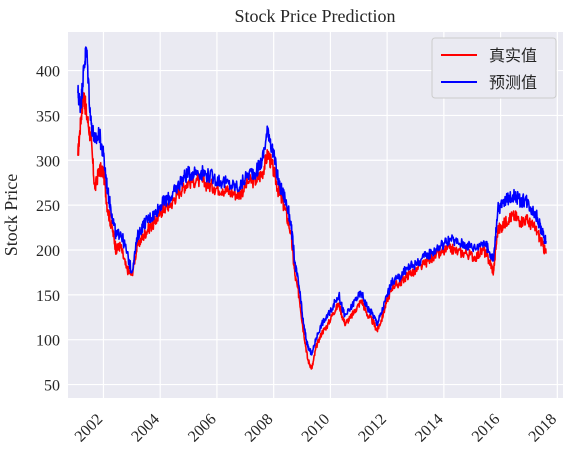  I want to click on y-tick-label: 400, so click(48, 72).